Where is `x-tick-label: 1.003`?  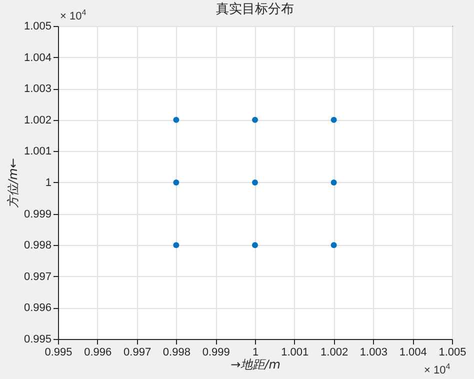
x-tick-label: 1.003 is located at coordinates (374, 352).